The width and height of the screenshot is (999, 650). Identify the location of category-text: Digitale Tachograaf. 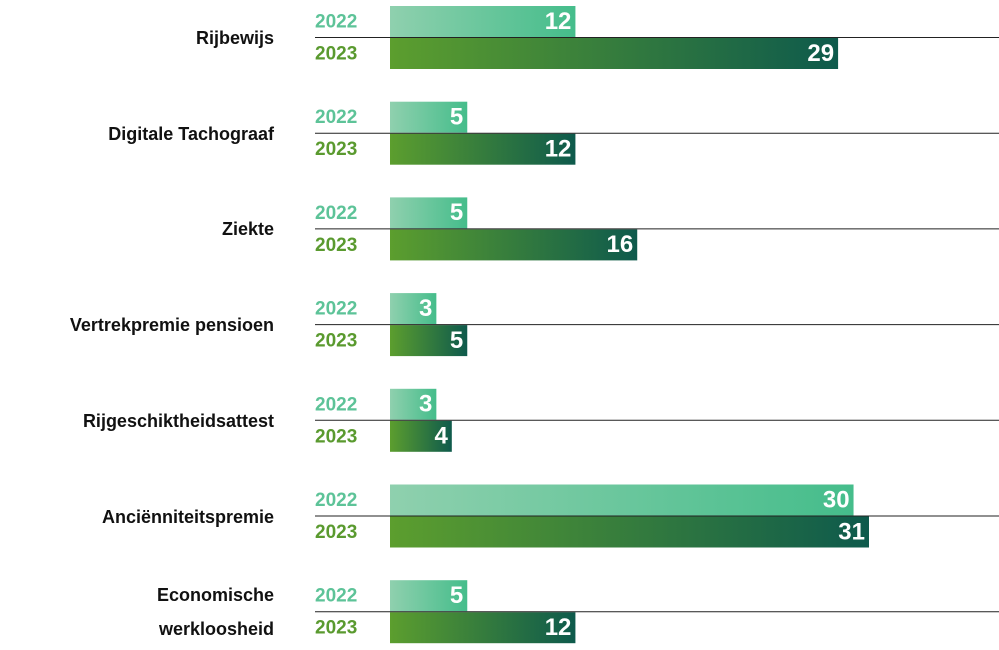
(191, 133).